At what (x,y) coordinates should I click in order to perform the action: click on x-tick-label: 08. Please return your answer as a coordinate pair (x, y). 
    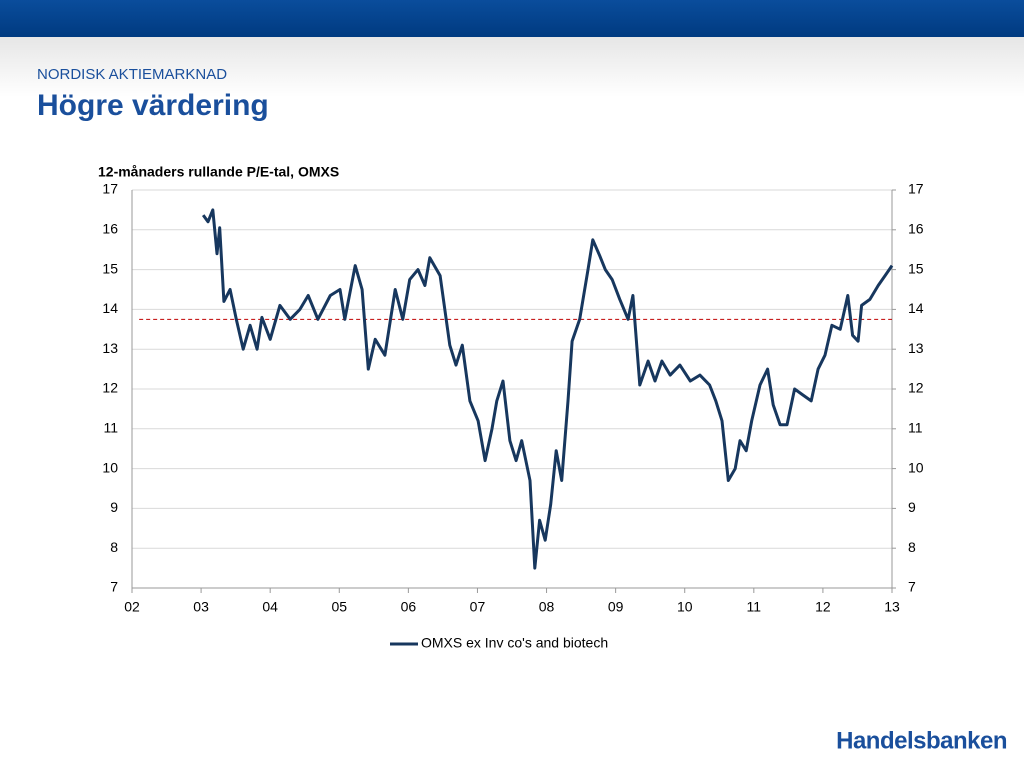
    Looking at the image, I should click on (547, 607).